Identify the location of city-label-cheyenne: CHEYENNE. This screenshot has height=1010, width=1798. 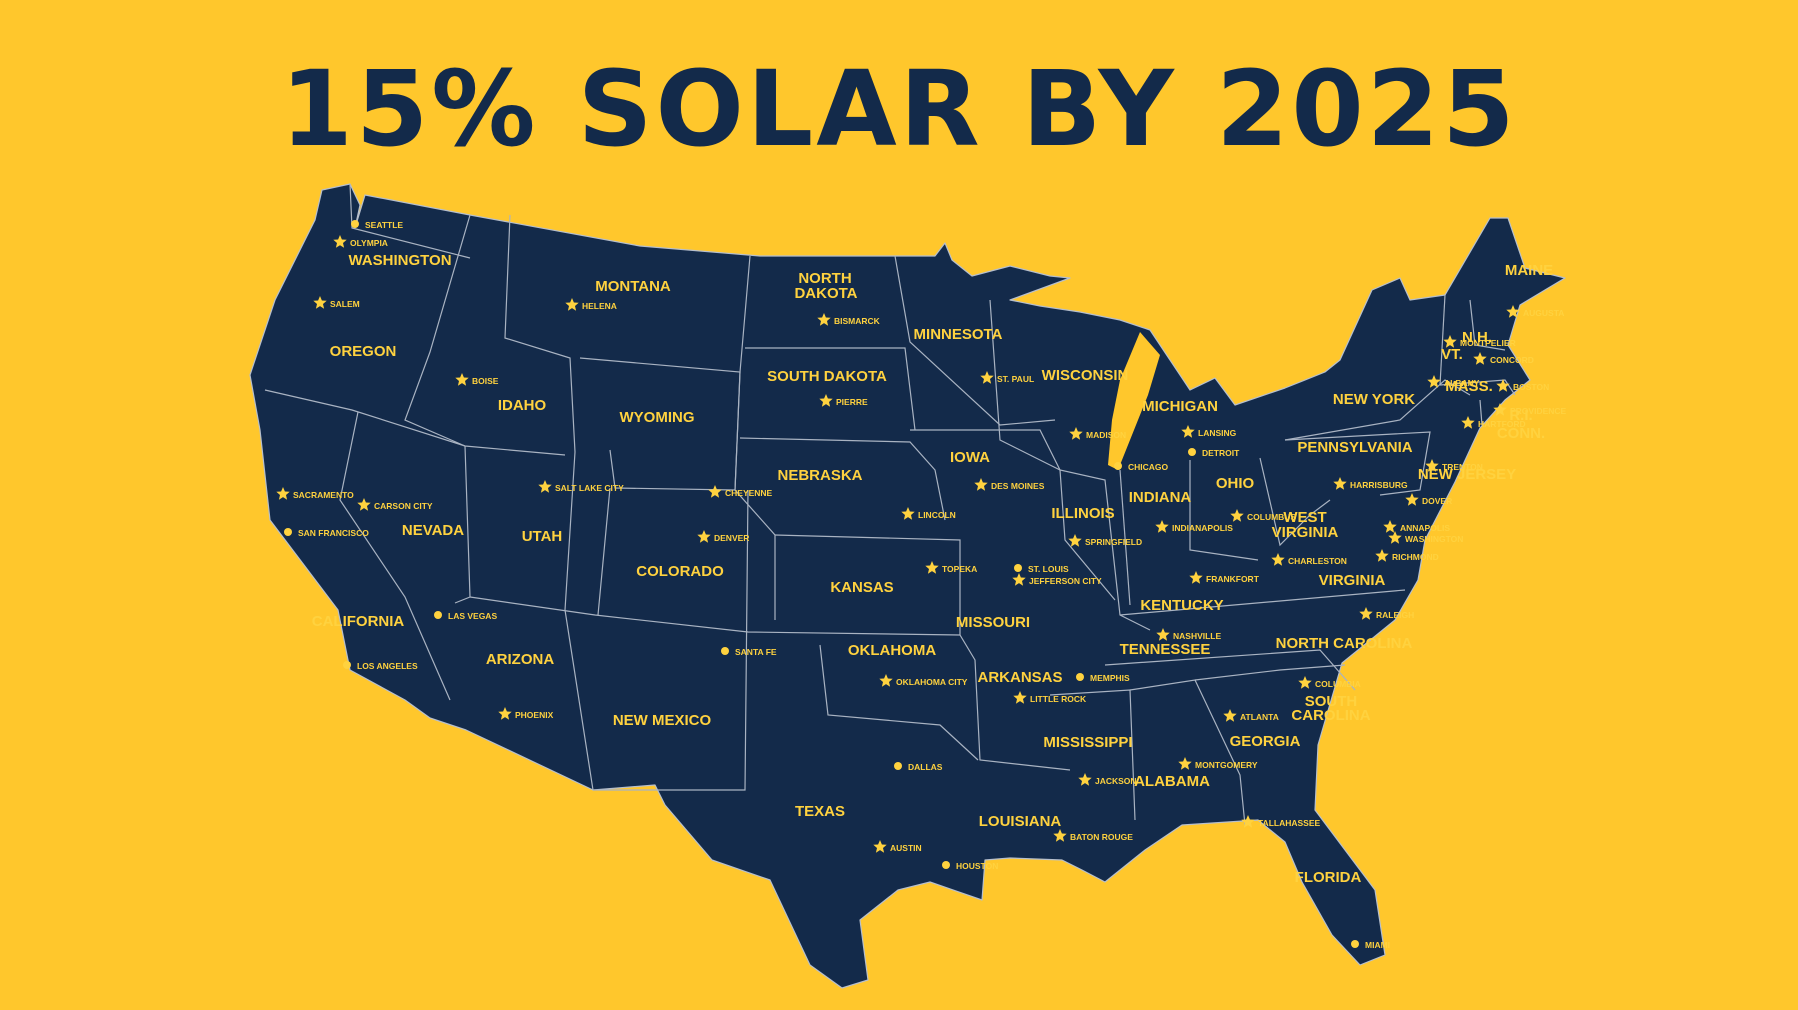
(749, 493).